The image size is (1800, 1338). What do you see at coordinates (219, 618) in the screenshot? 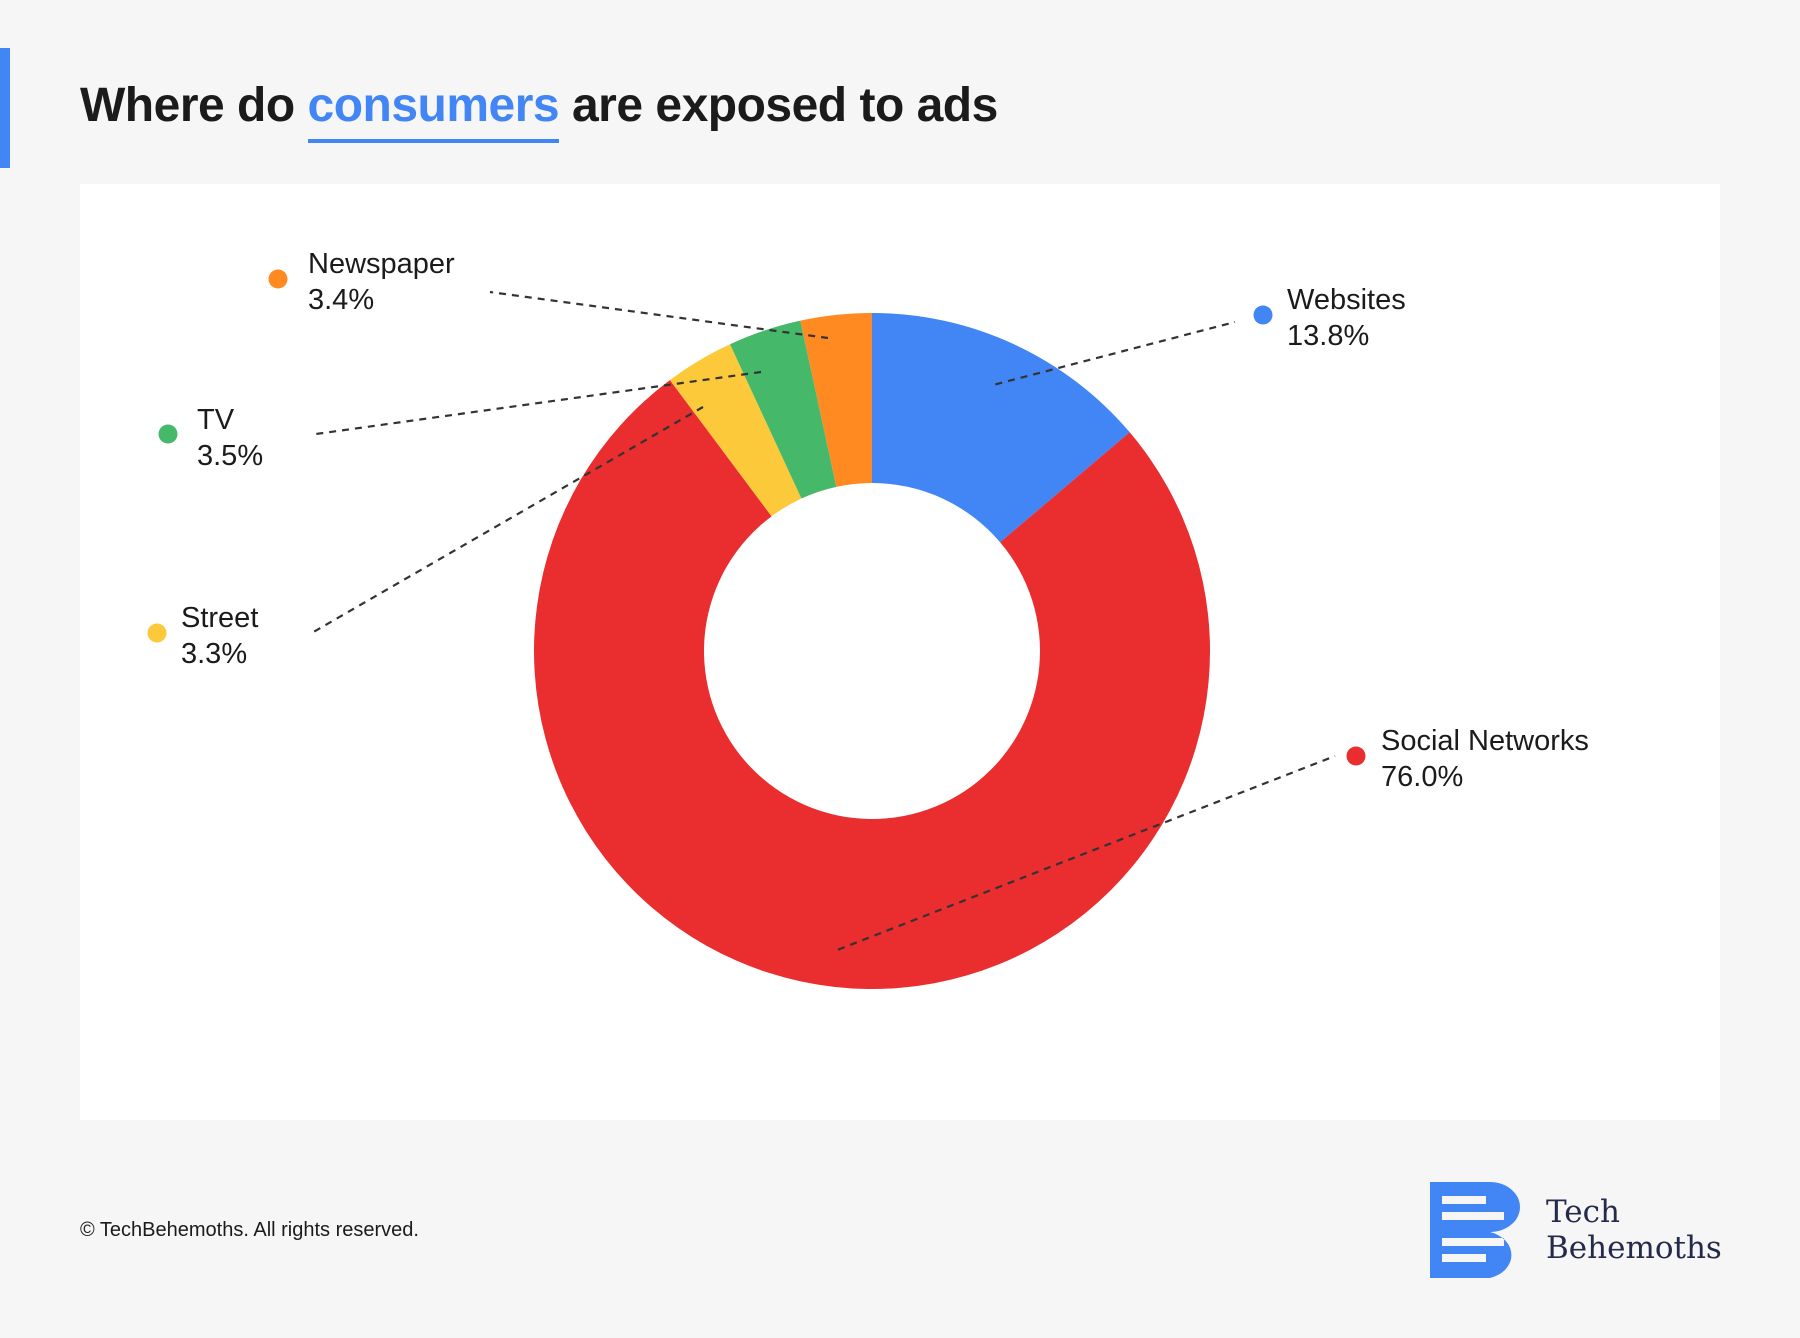
I see `slice-category-label: Street` at bounding box center [219, 618].